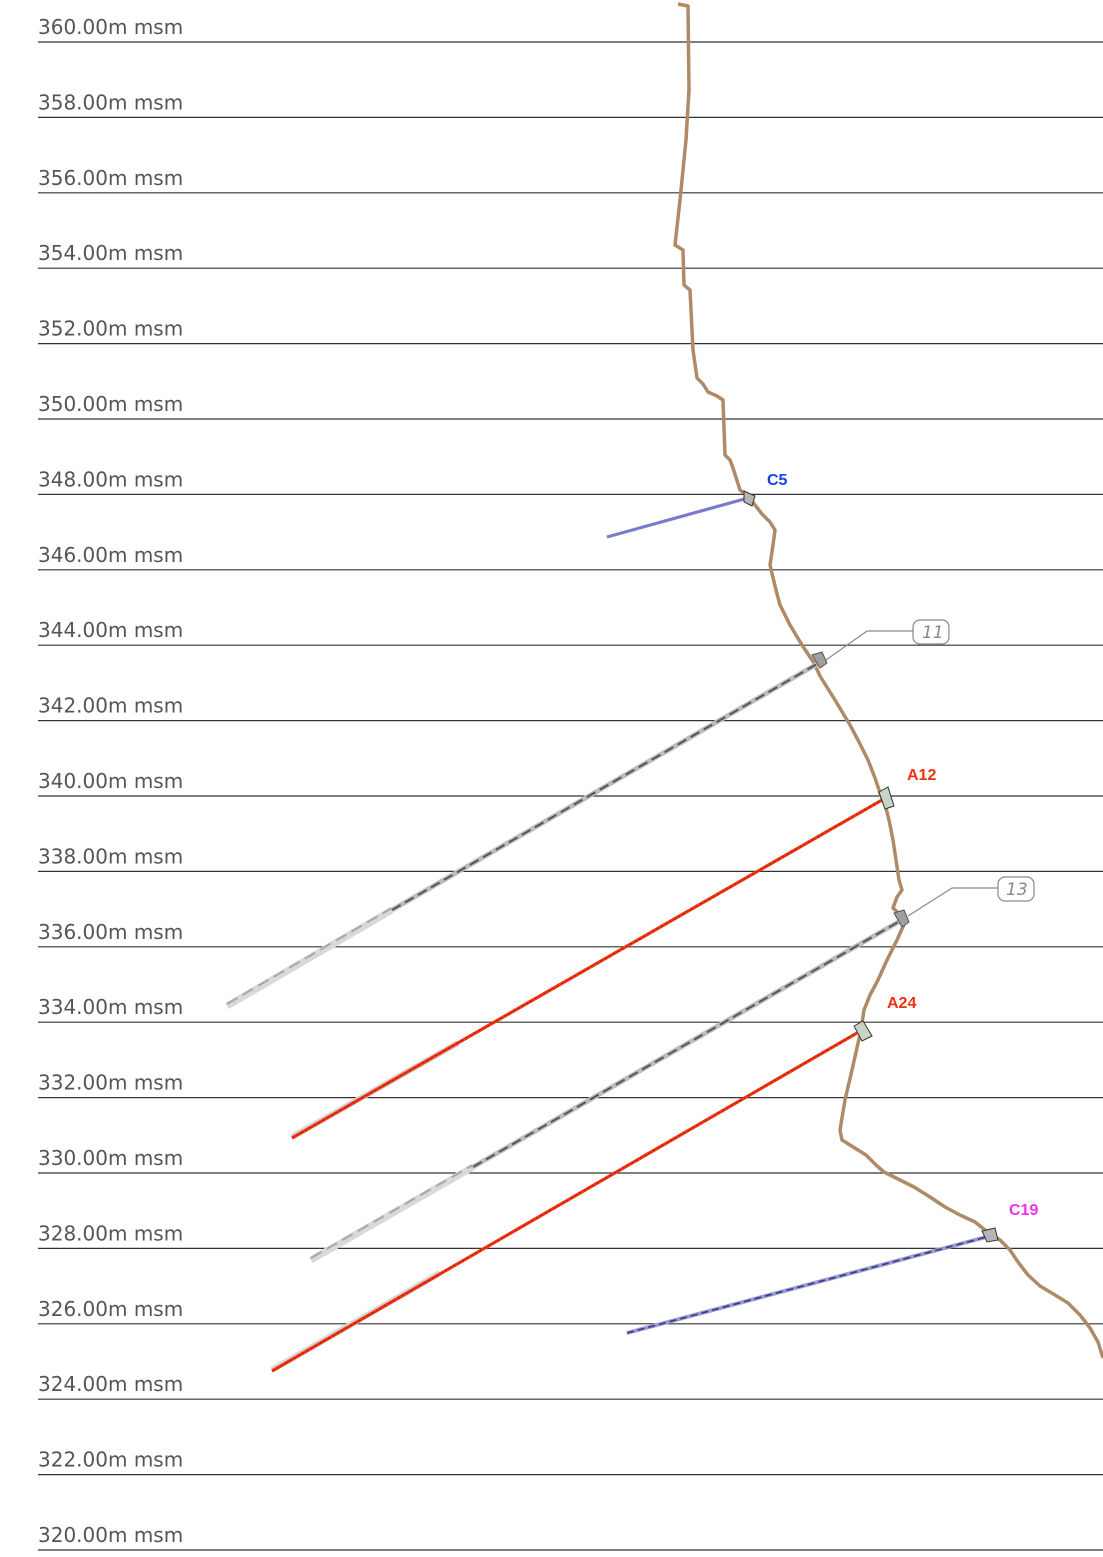 The width and height of the screenshot is (1103, 1557). What do you see at coordinates (110, 253) in the screenshot?
I see `elevation-label: 354.00m msm` at bounding box center [110, 253].